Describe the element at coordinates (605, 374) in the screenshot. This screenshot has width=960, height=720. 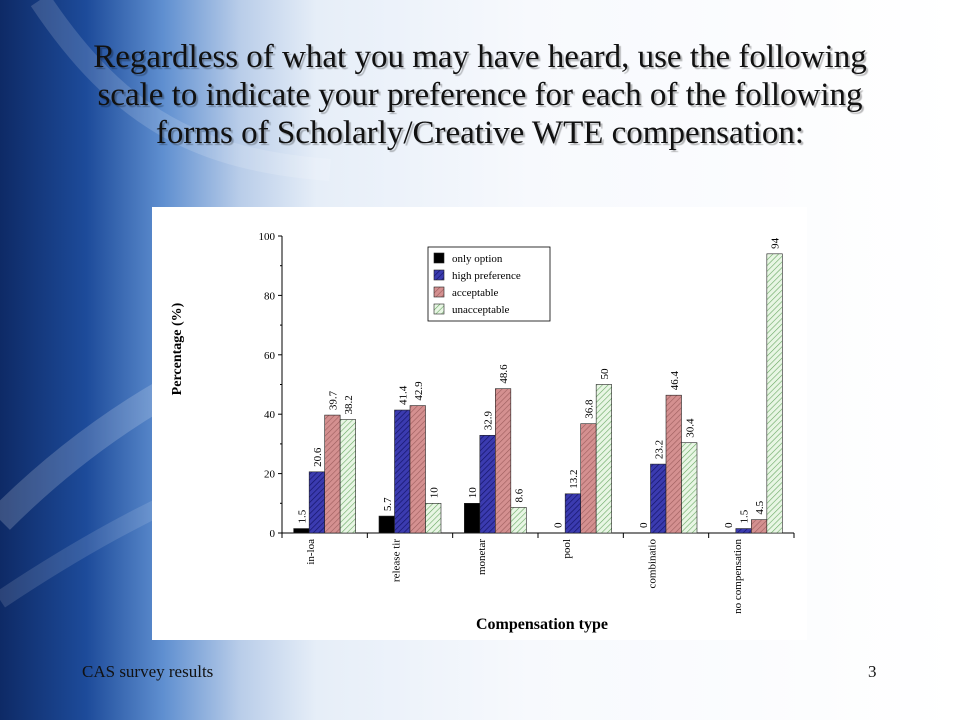
I see `bar-value-label: 50` at that location.